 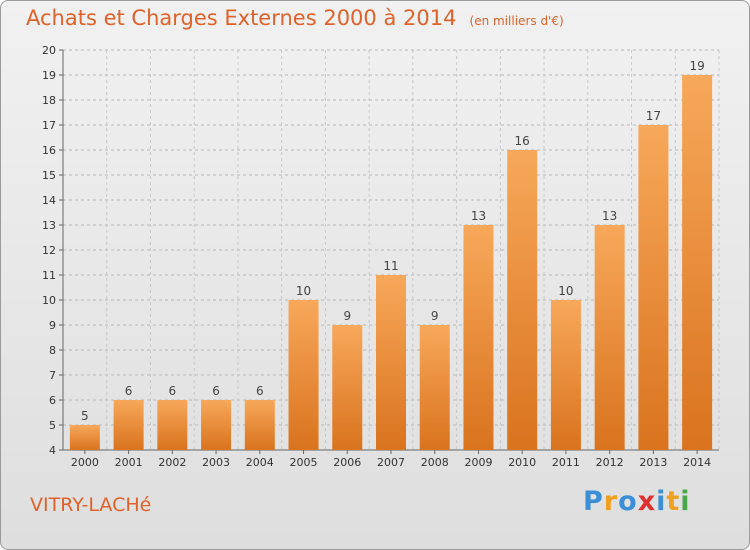 I want to click on y-tick-label: 5, so click(x=52, y=425).